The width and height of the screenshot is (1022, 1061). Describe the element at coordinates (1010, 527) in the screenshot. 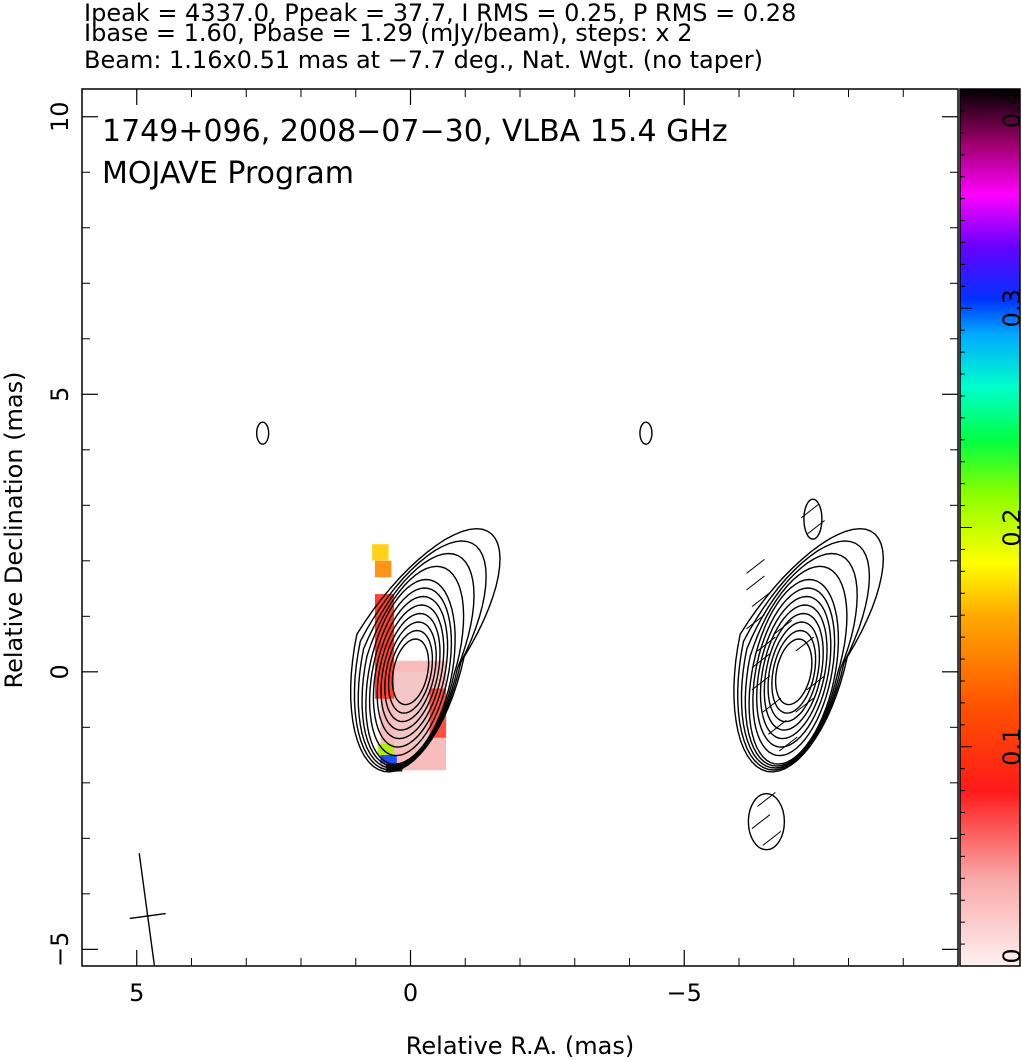

I see `colorbar-tick-label: 0.2` at that location.